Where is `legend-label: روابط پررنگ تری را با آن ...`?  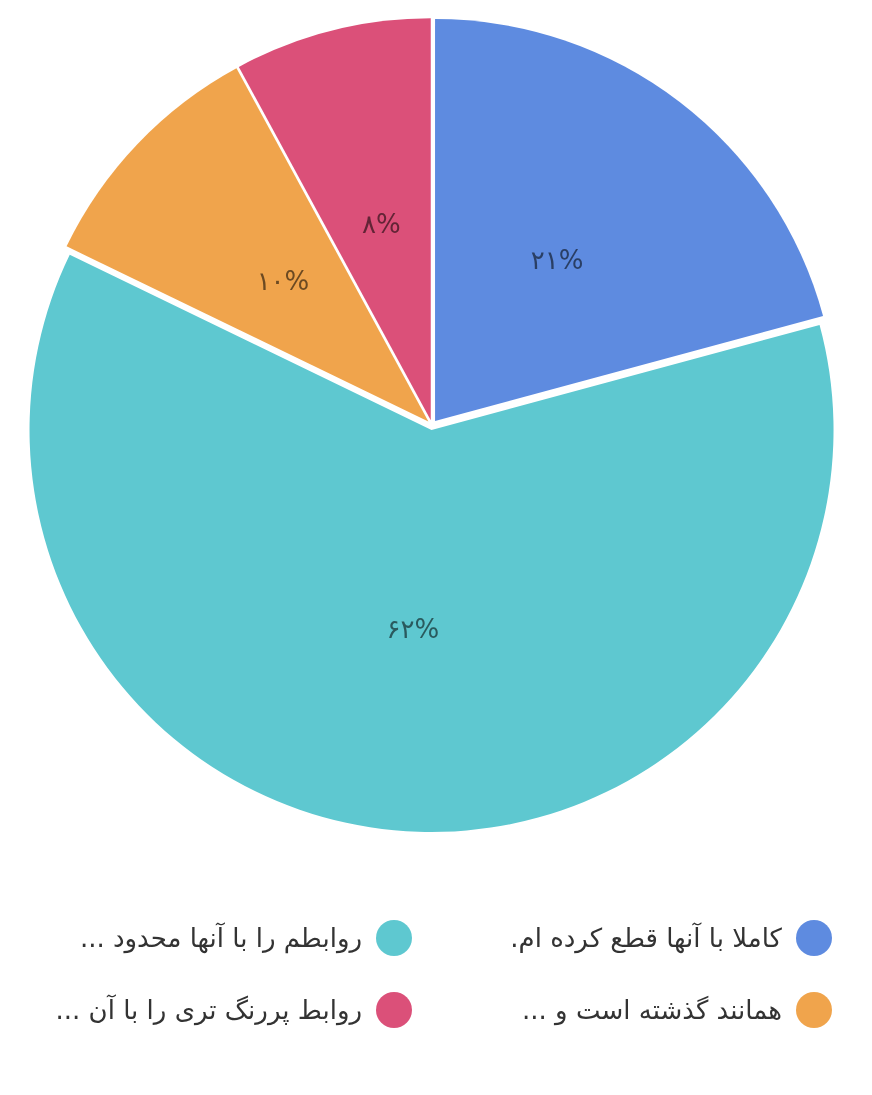 legend-label: روابط پررنگ تری را با آن ... is located at coordinates (208, 1010).